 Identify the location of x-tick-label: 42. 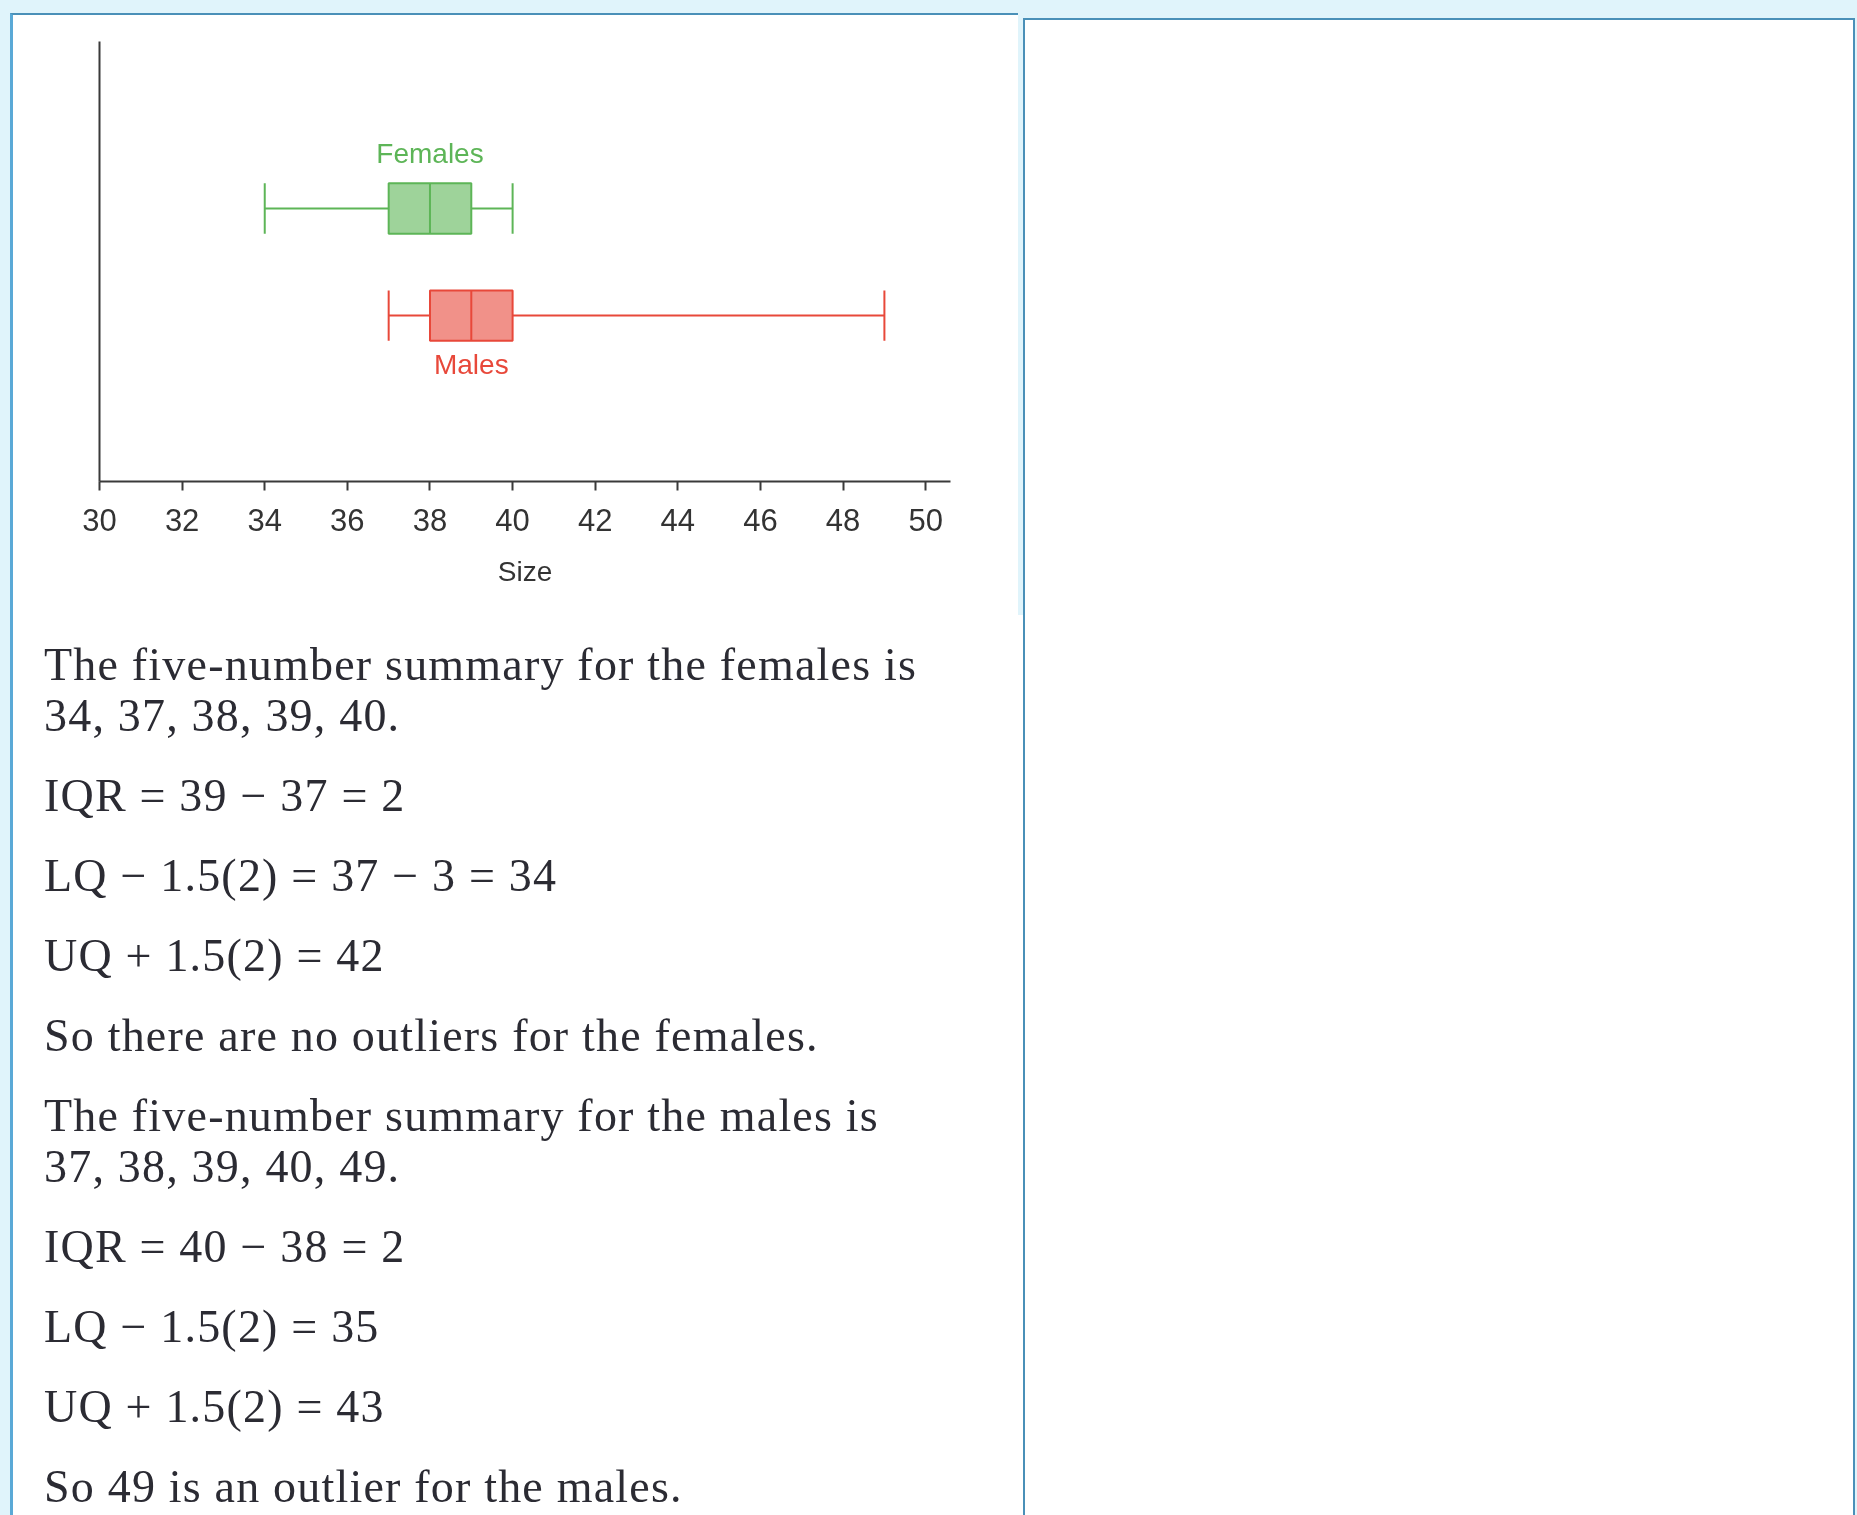
(595, 520).